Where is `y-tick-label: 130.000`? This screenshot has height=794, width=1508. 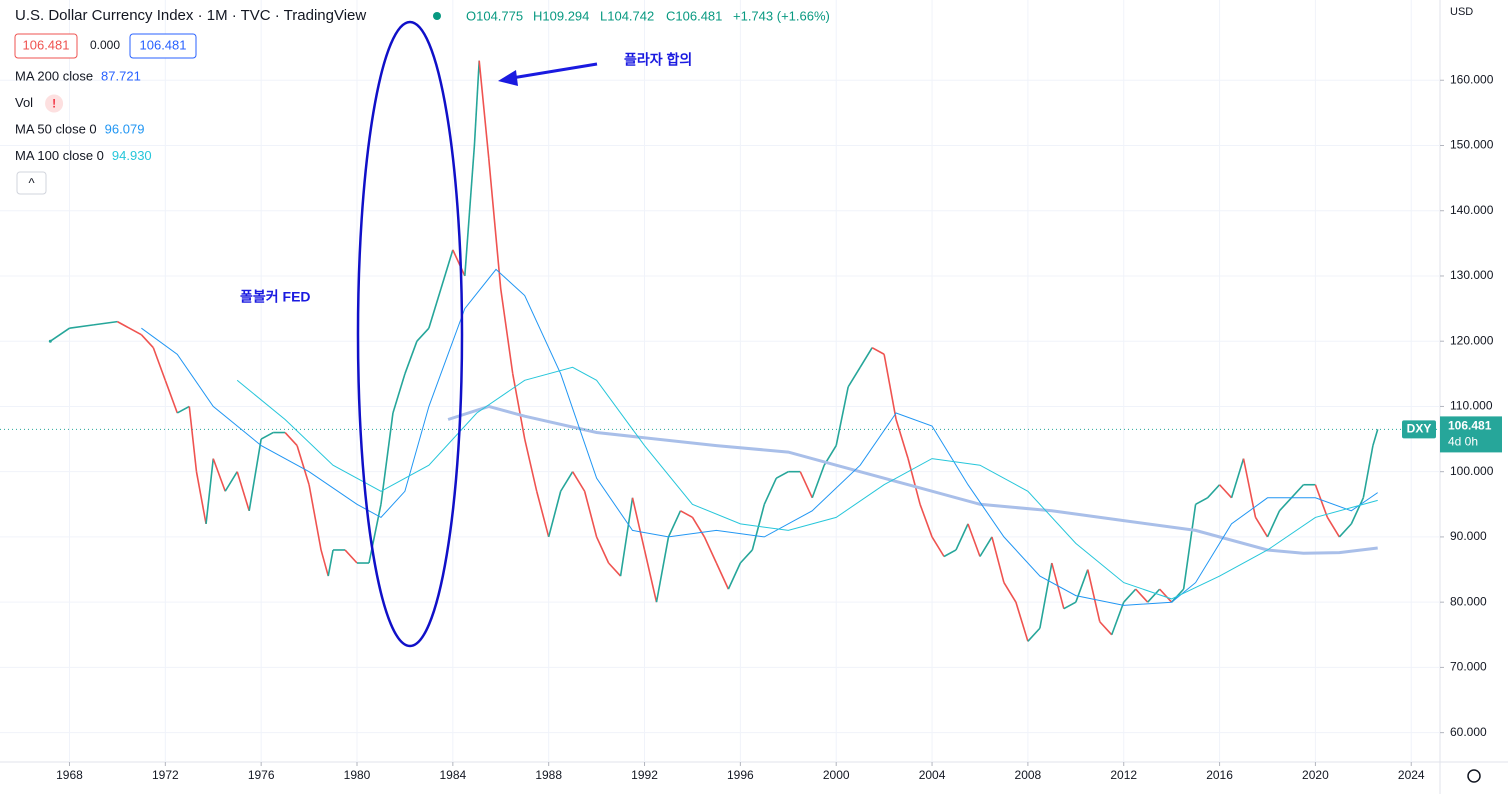 y-tick-label: 130.000 is located at coordinates (1472, 275).